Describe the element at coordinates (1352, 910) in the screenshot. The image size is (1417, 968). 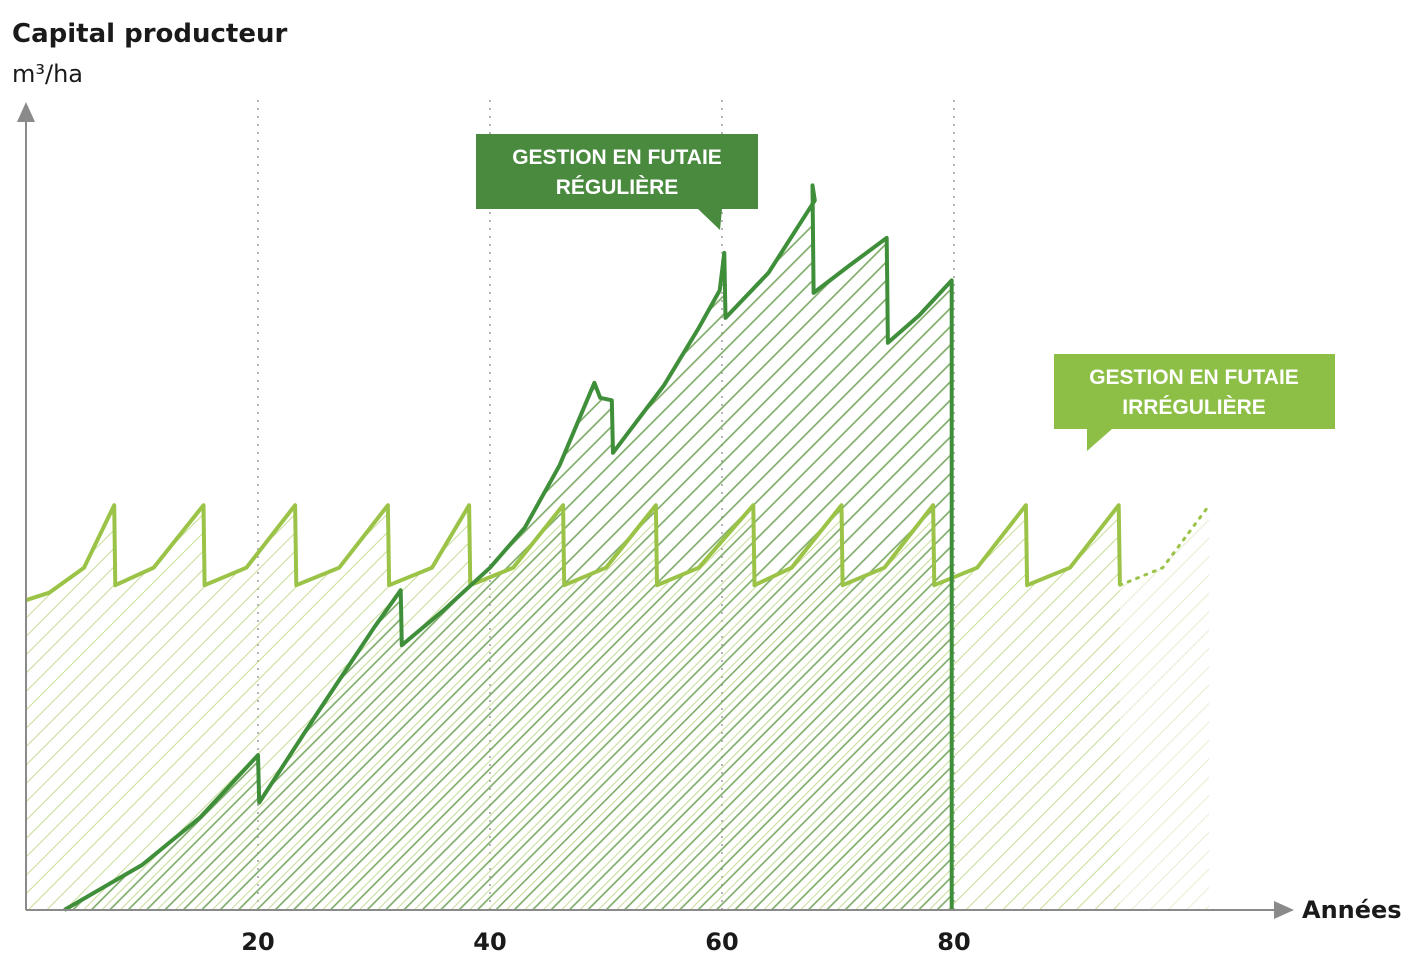
I see `x-axis-label: Années` at that location.